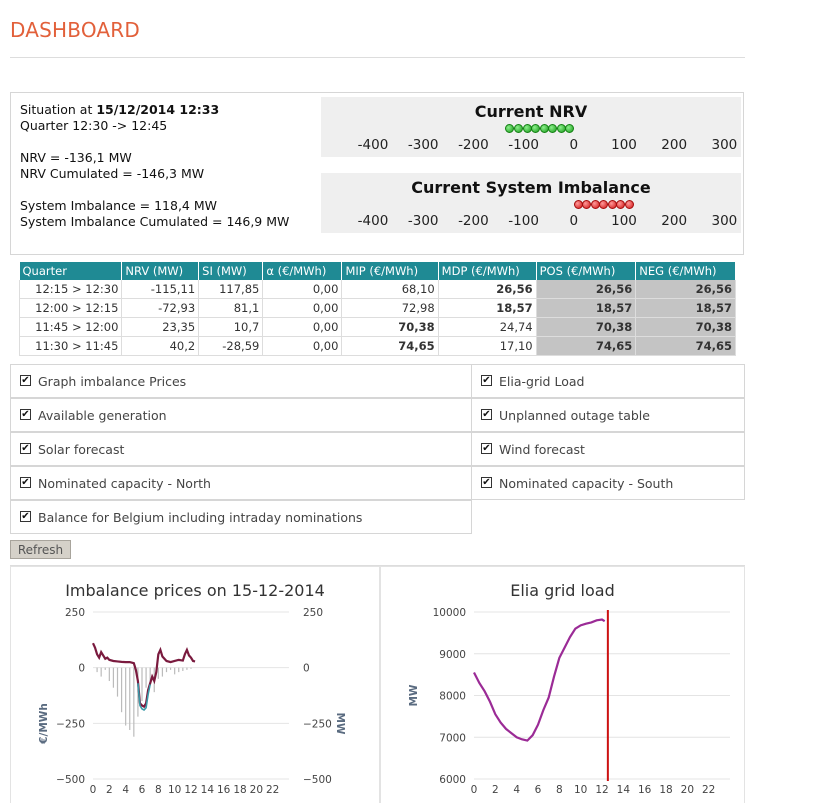  I want to click on table-cell: -72,93, so click(160, 308).